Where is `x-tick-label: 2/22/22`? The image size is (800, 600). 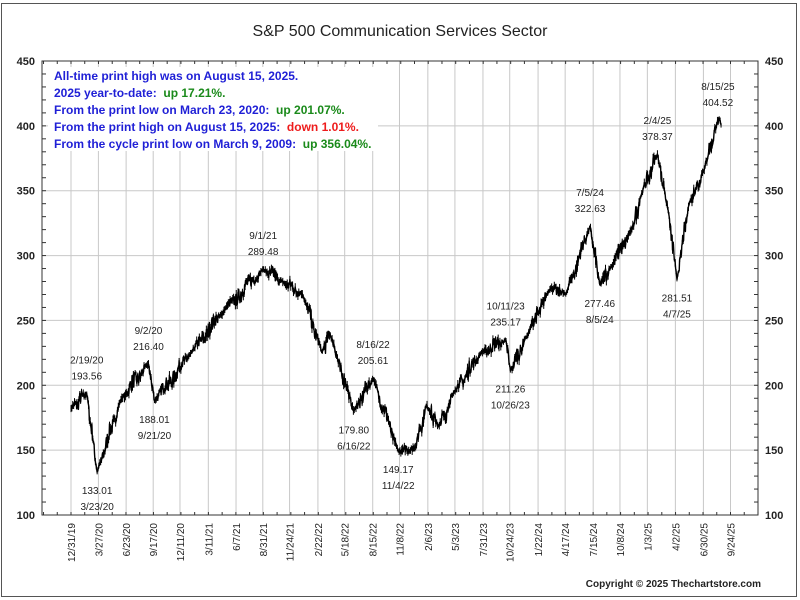 x-tick-label: 2/22/22 is located at coordinates (319, 540).